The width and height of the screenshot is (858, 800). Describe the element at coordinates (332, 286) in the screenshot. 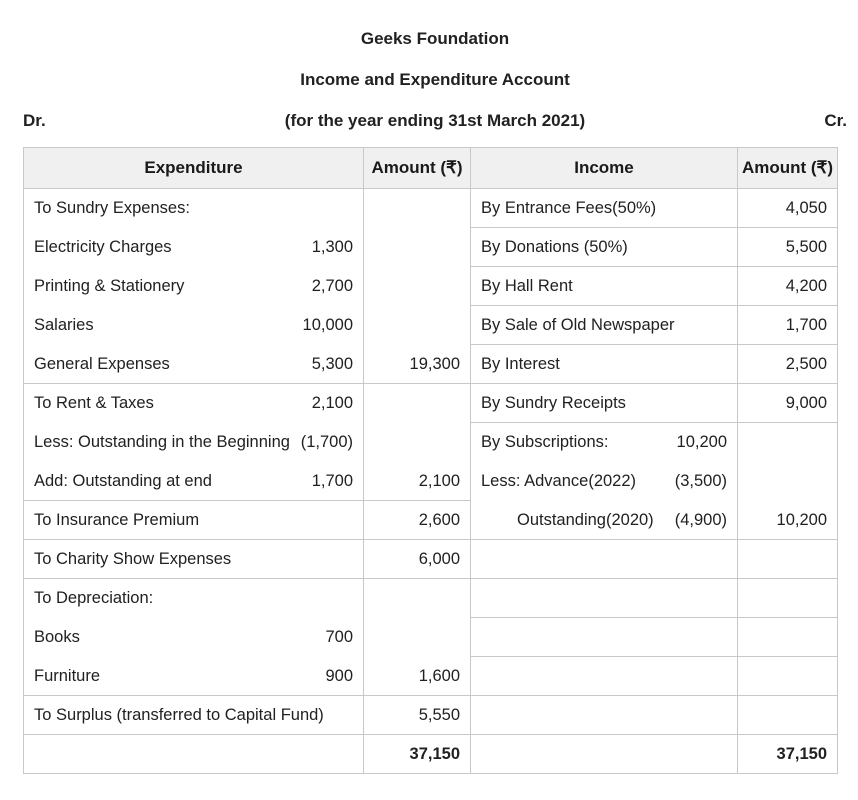

I see `expenditure-inner-amount: 2,700` at that location.